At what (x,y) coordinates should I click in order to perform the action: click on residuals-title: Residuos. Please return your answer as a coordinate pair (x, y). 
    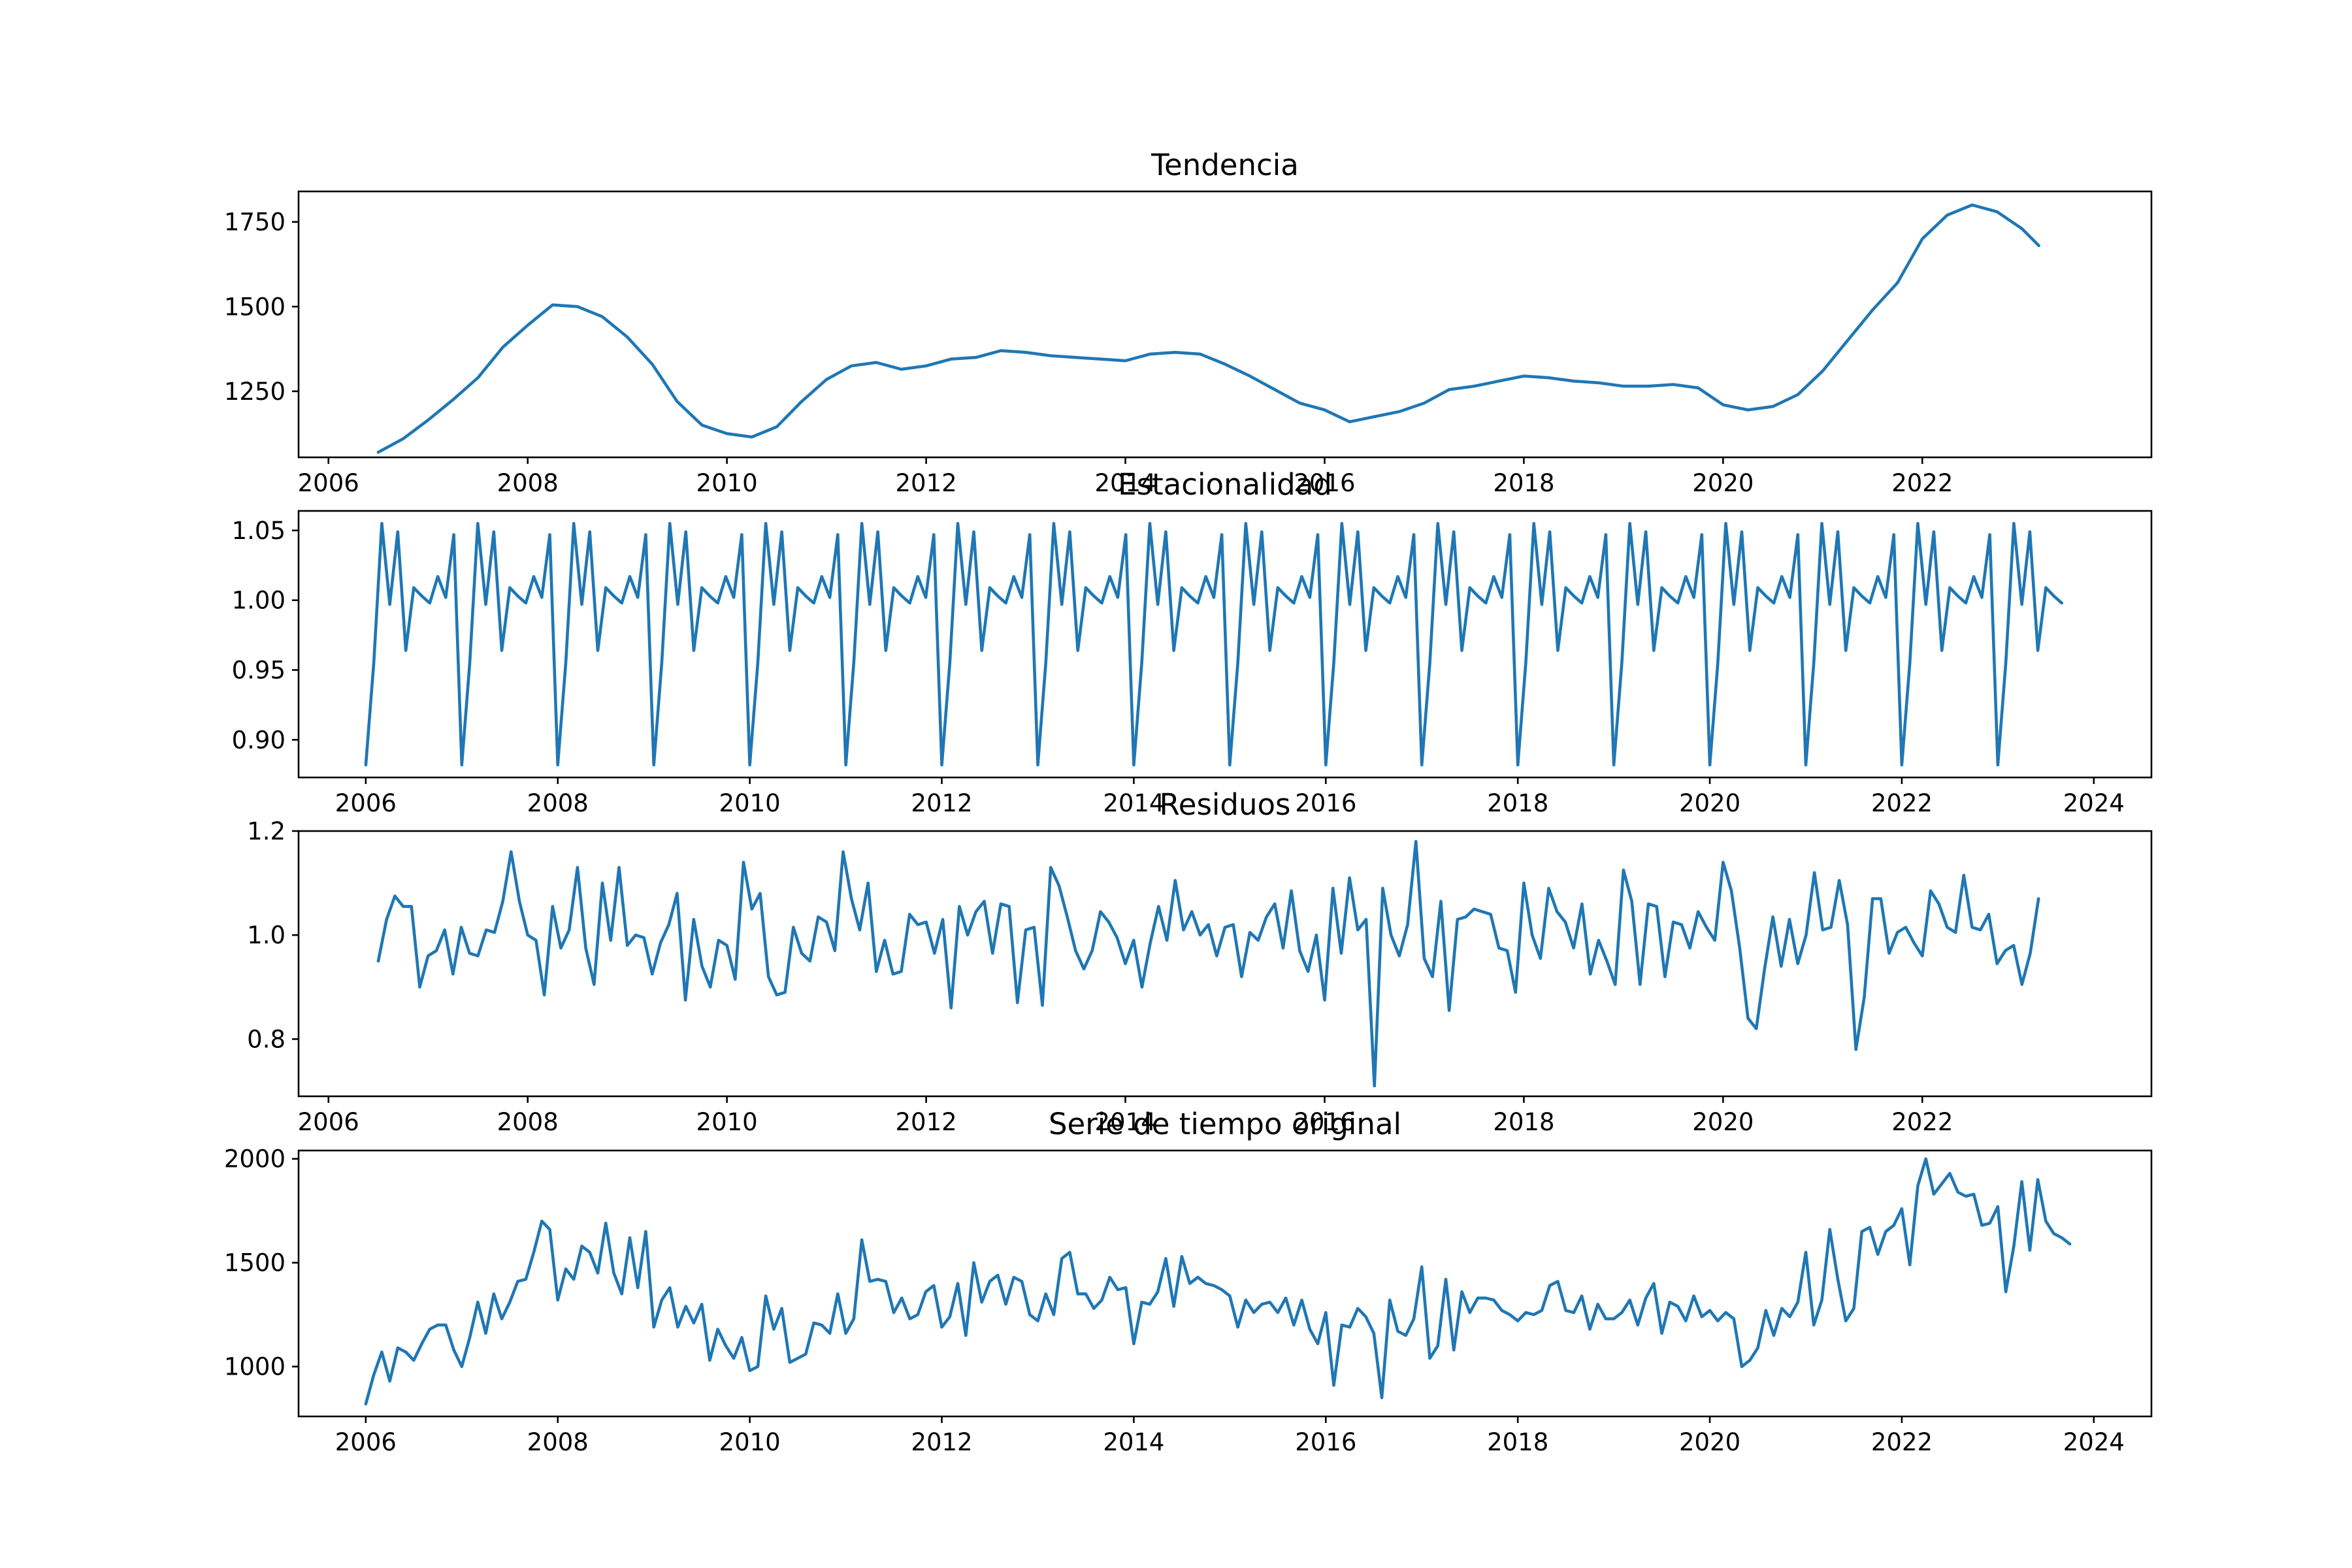
    Looking at the image, I should click on (1225, 804).